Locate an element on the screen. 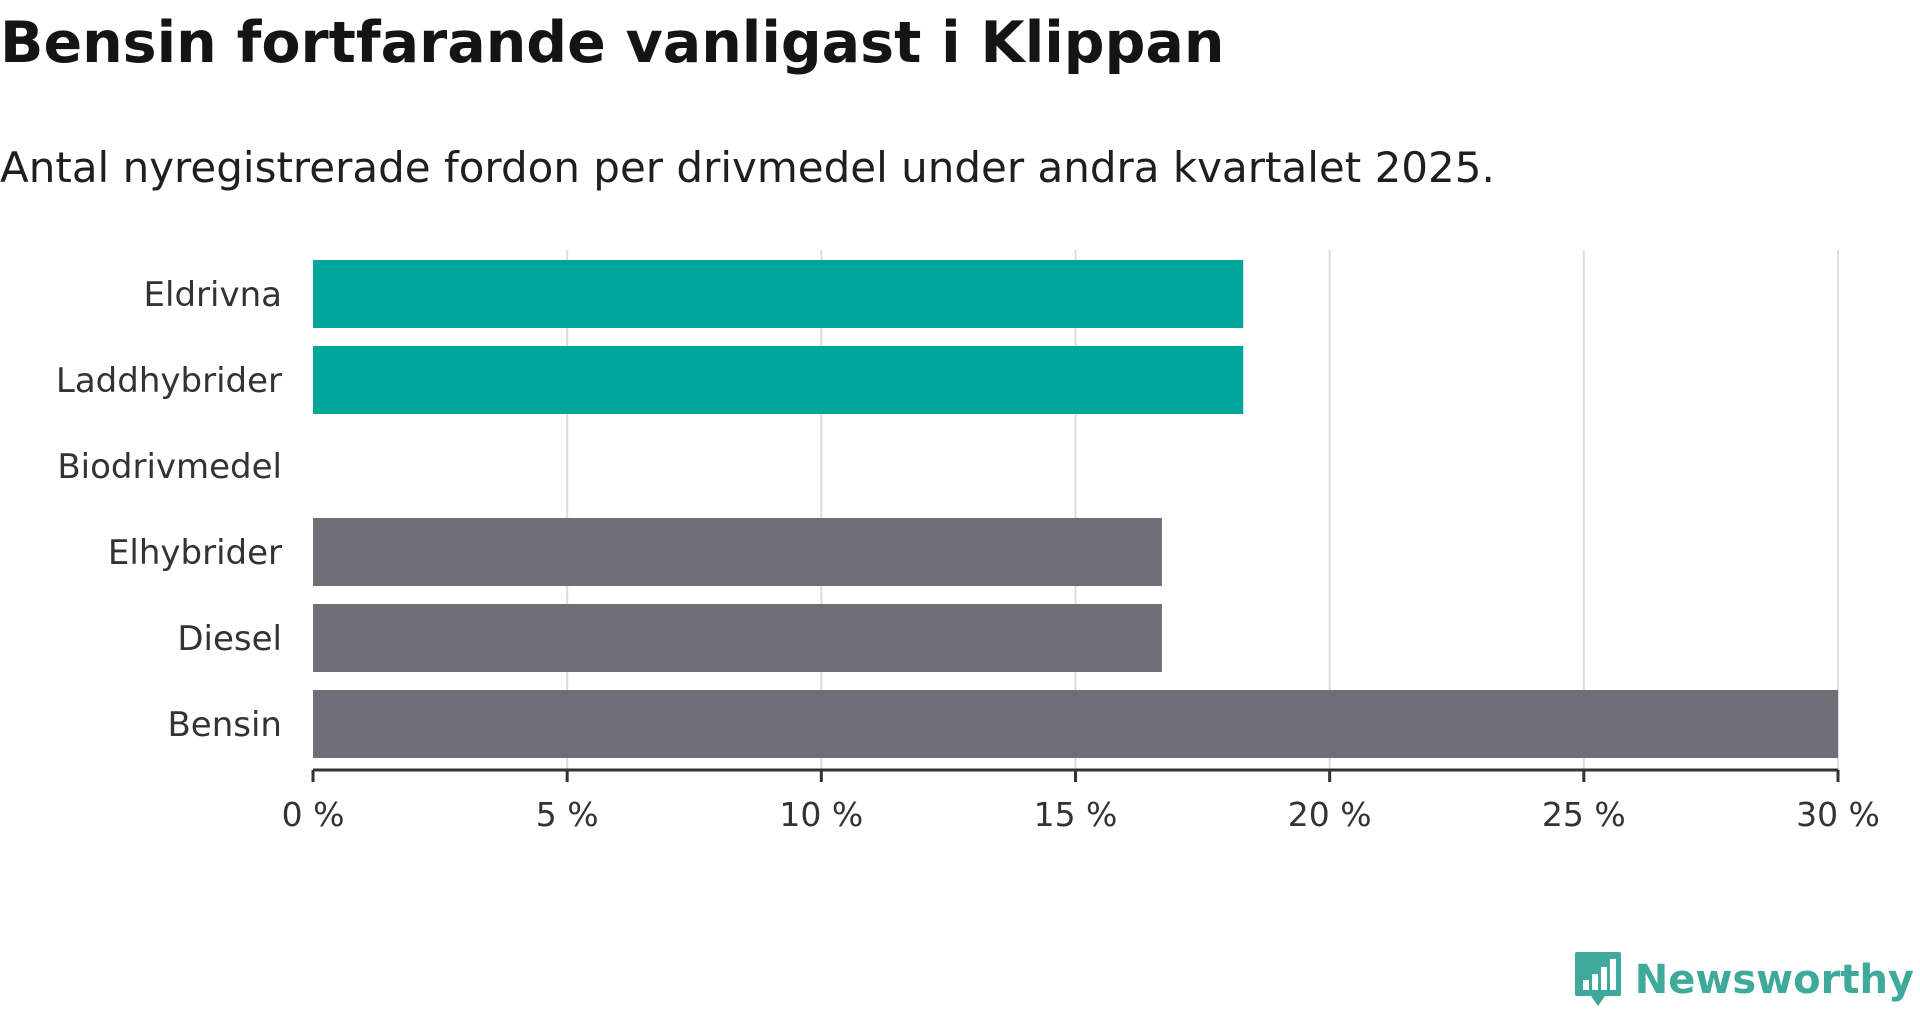 This screenshot has width=1920, height=1010. chart-title: Bensin fortfarande vanligast i Klippan is located at coordinates (612, 43).